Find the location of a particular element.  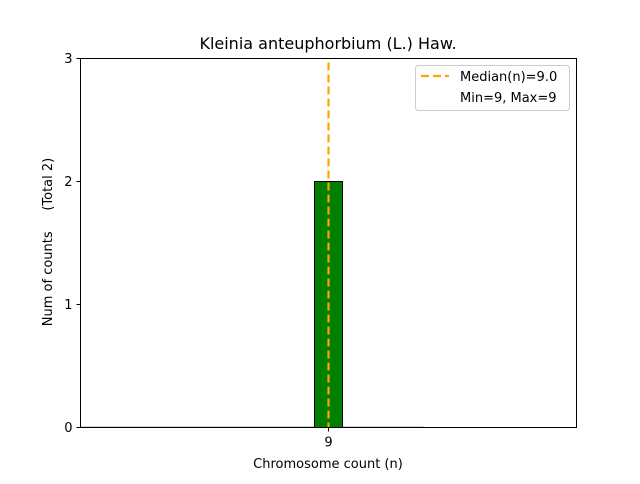

legend-entry-minmax: Min=9, Max=9 is located at coordinates (508, 98).